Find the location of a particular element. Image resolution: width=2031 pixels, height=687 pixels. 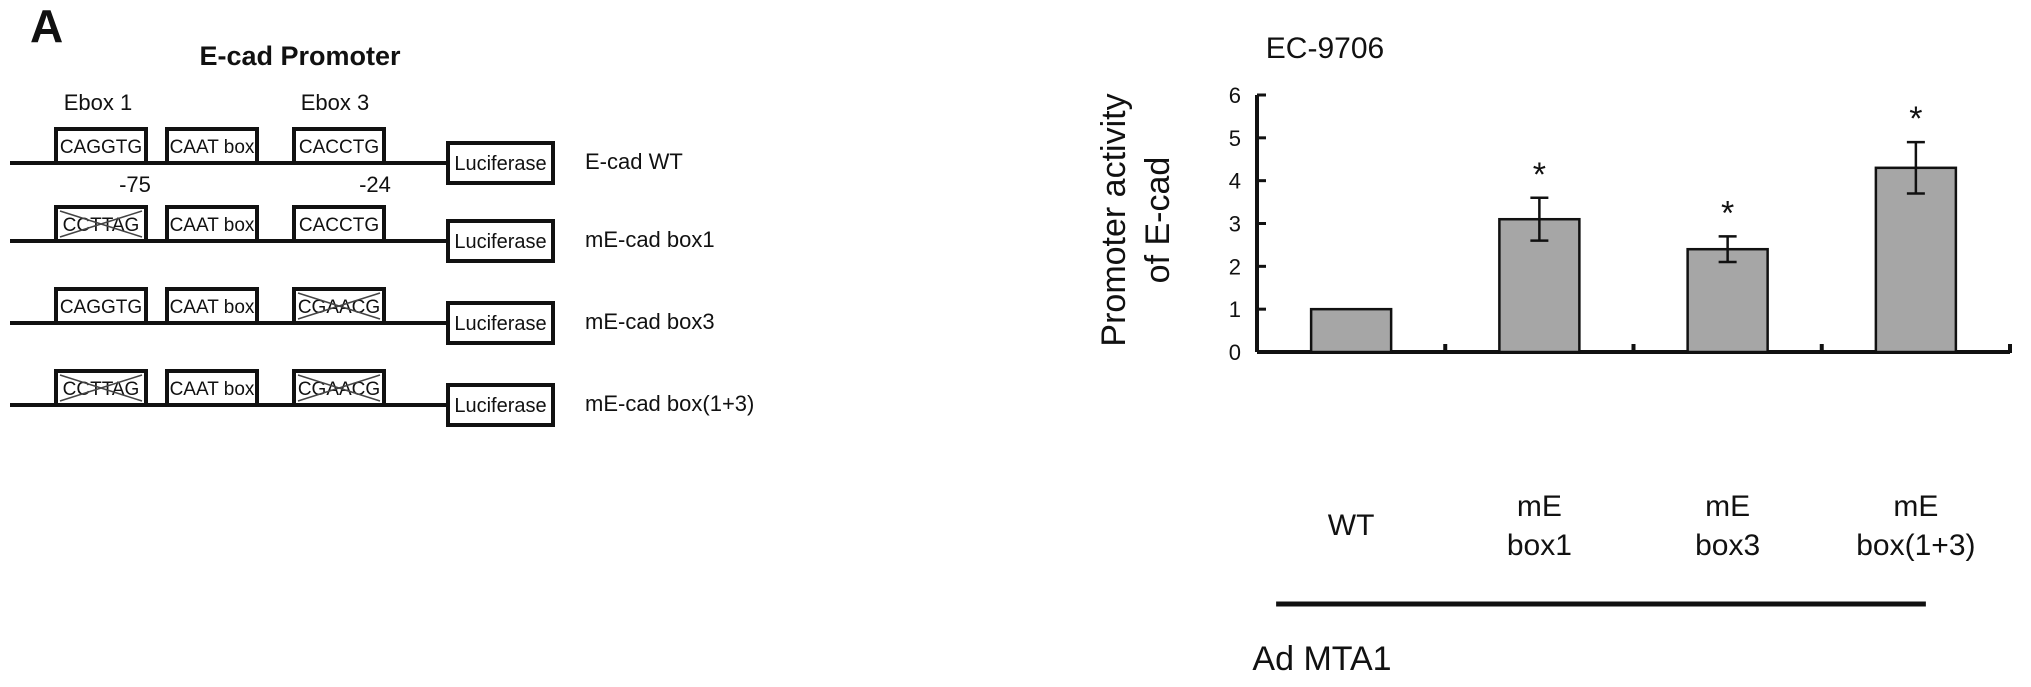

y-axis-label-line2: of E-cad is located at coordinates (1158, 220).